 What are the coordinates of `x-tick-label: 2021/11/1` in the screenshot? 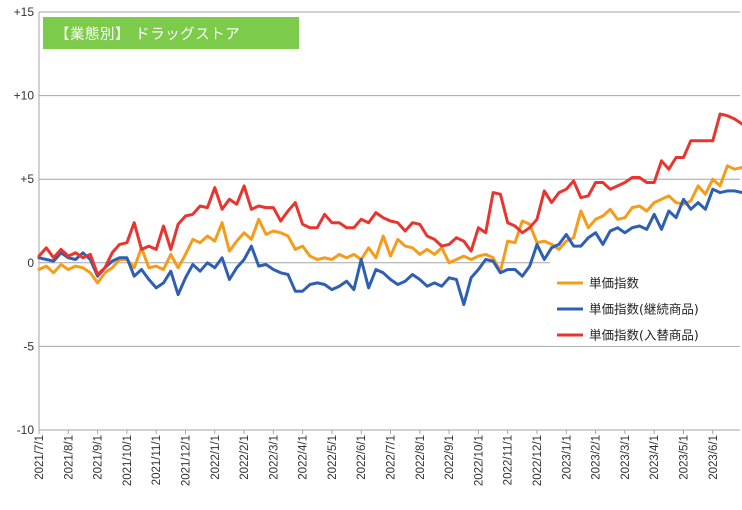 It's located at (157, 460).